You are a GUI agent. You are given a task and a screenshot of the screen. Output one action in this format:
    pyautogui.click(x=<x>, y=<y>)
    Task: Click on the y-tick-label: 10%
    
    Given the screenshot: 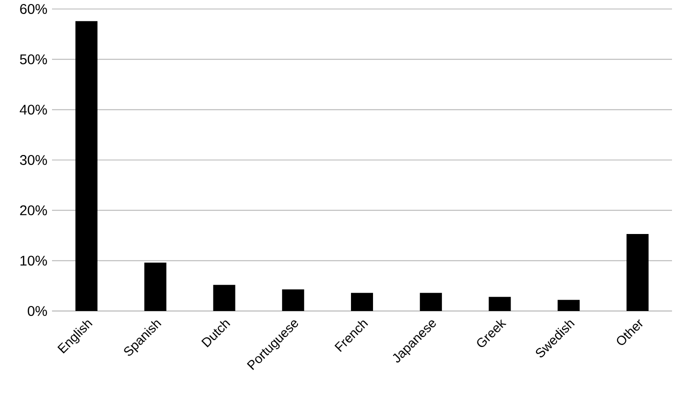 What is the action you would take?
    pyautogui.click(x=33, y=261)
    